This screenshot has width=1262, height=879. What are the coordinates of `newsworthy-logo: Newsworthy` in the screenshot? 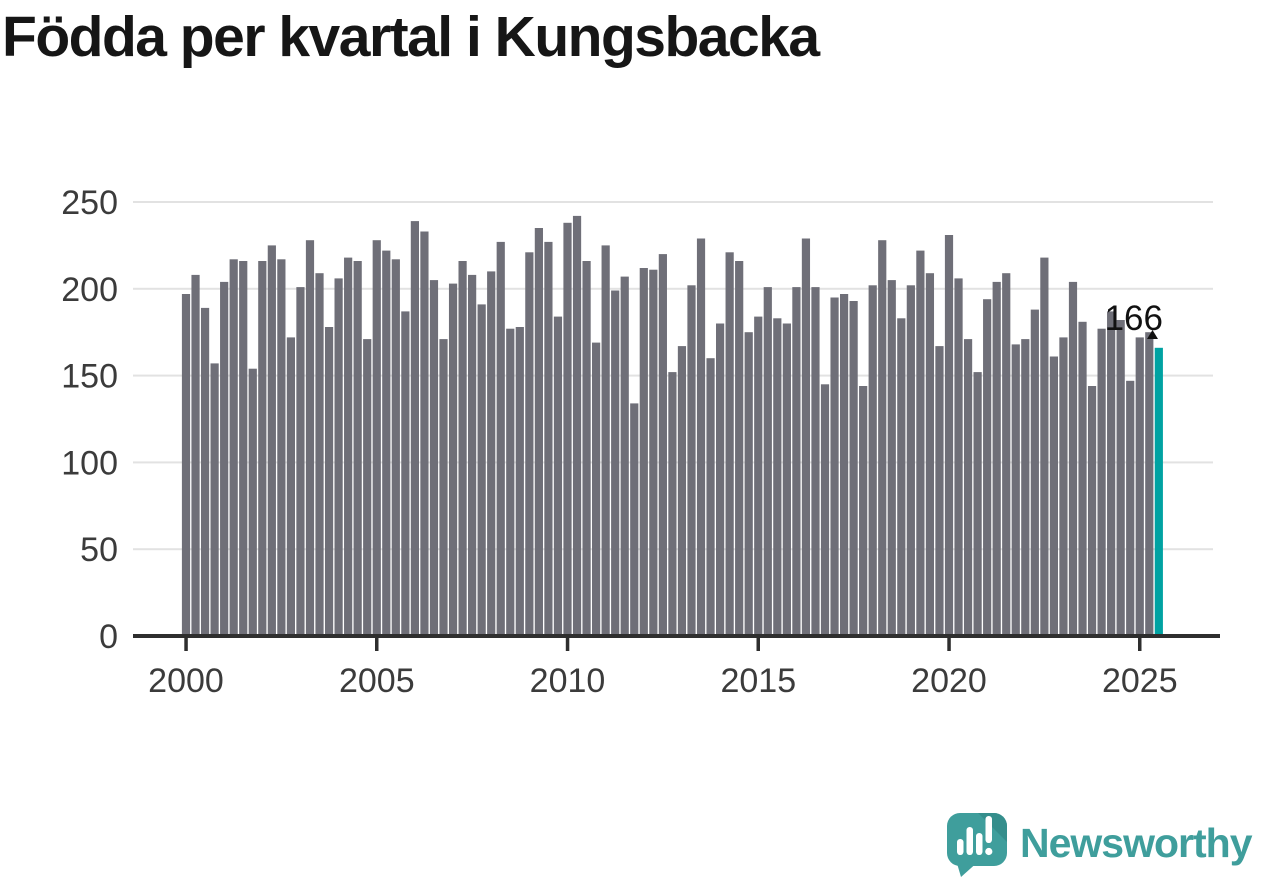 It's located at (1100, 845).